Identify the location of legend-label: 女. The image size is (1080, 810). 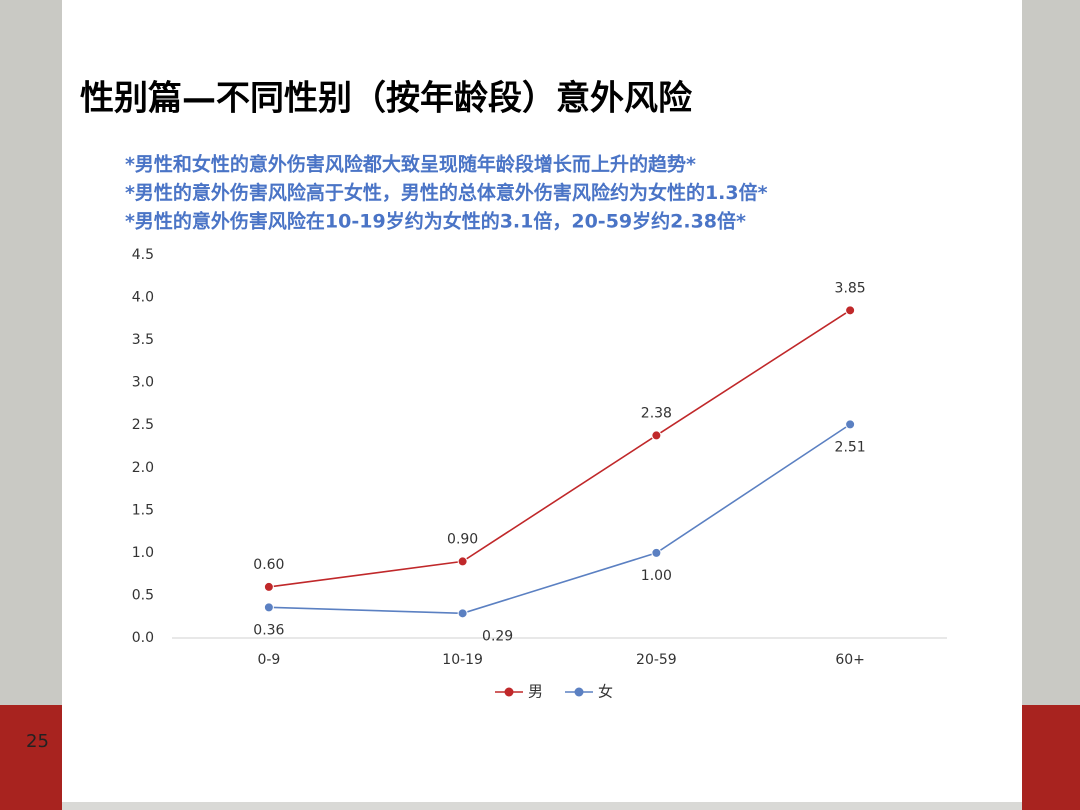
(605, 692).